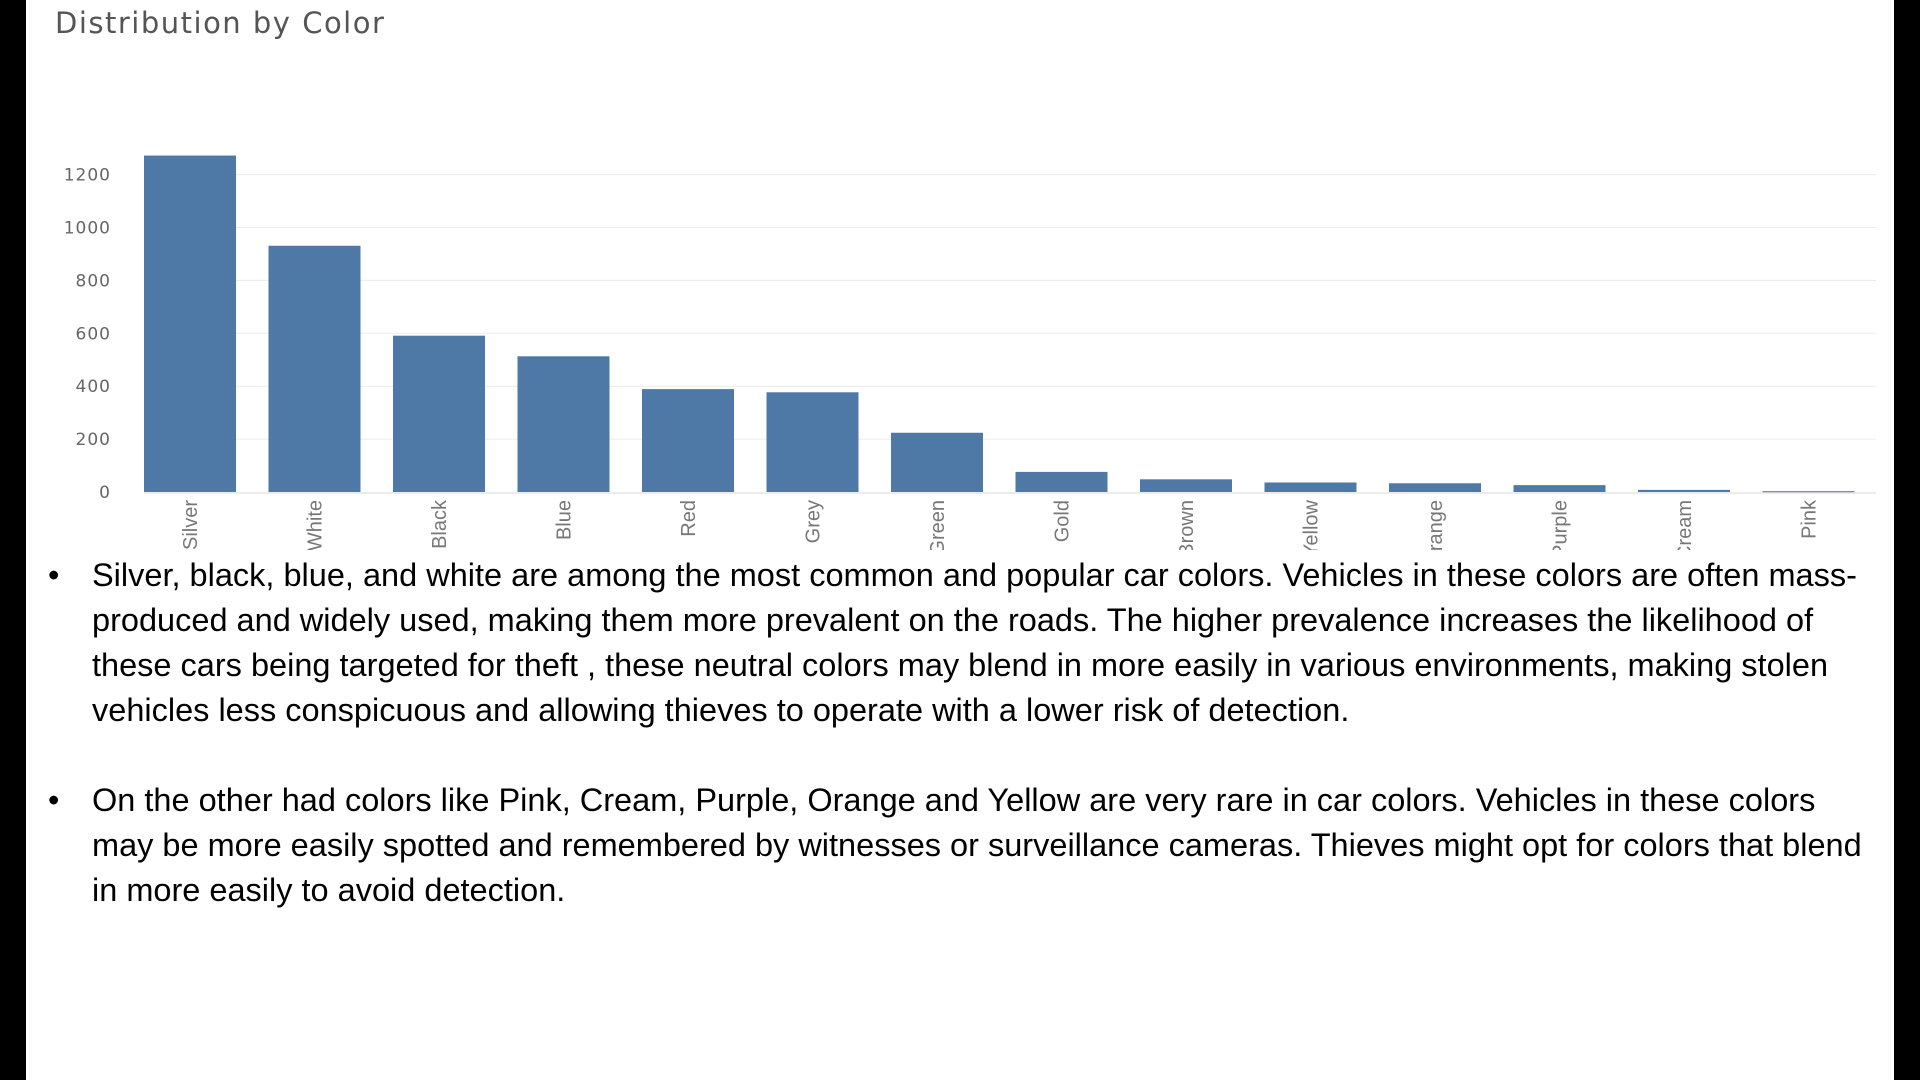 The height and width of the screenshot is (1080, 1920). What do you see at coordinates (105, 493) in the screenshot?
I see `y-tick-label: 0` at bounding box center [105, 493].